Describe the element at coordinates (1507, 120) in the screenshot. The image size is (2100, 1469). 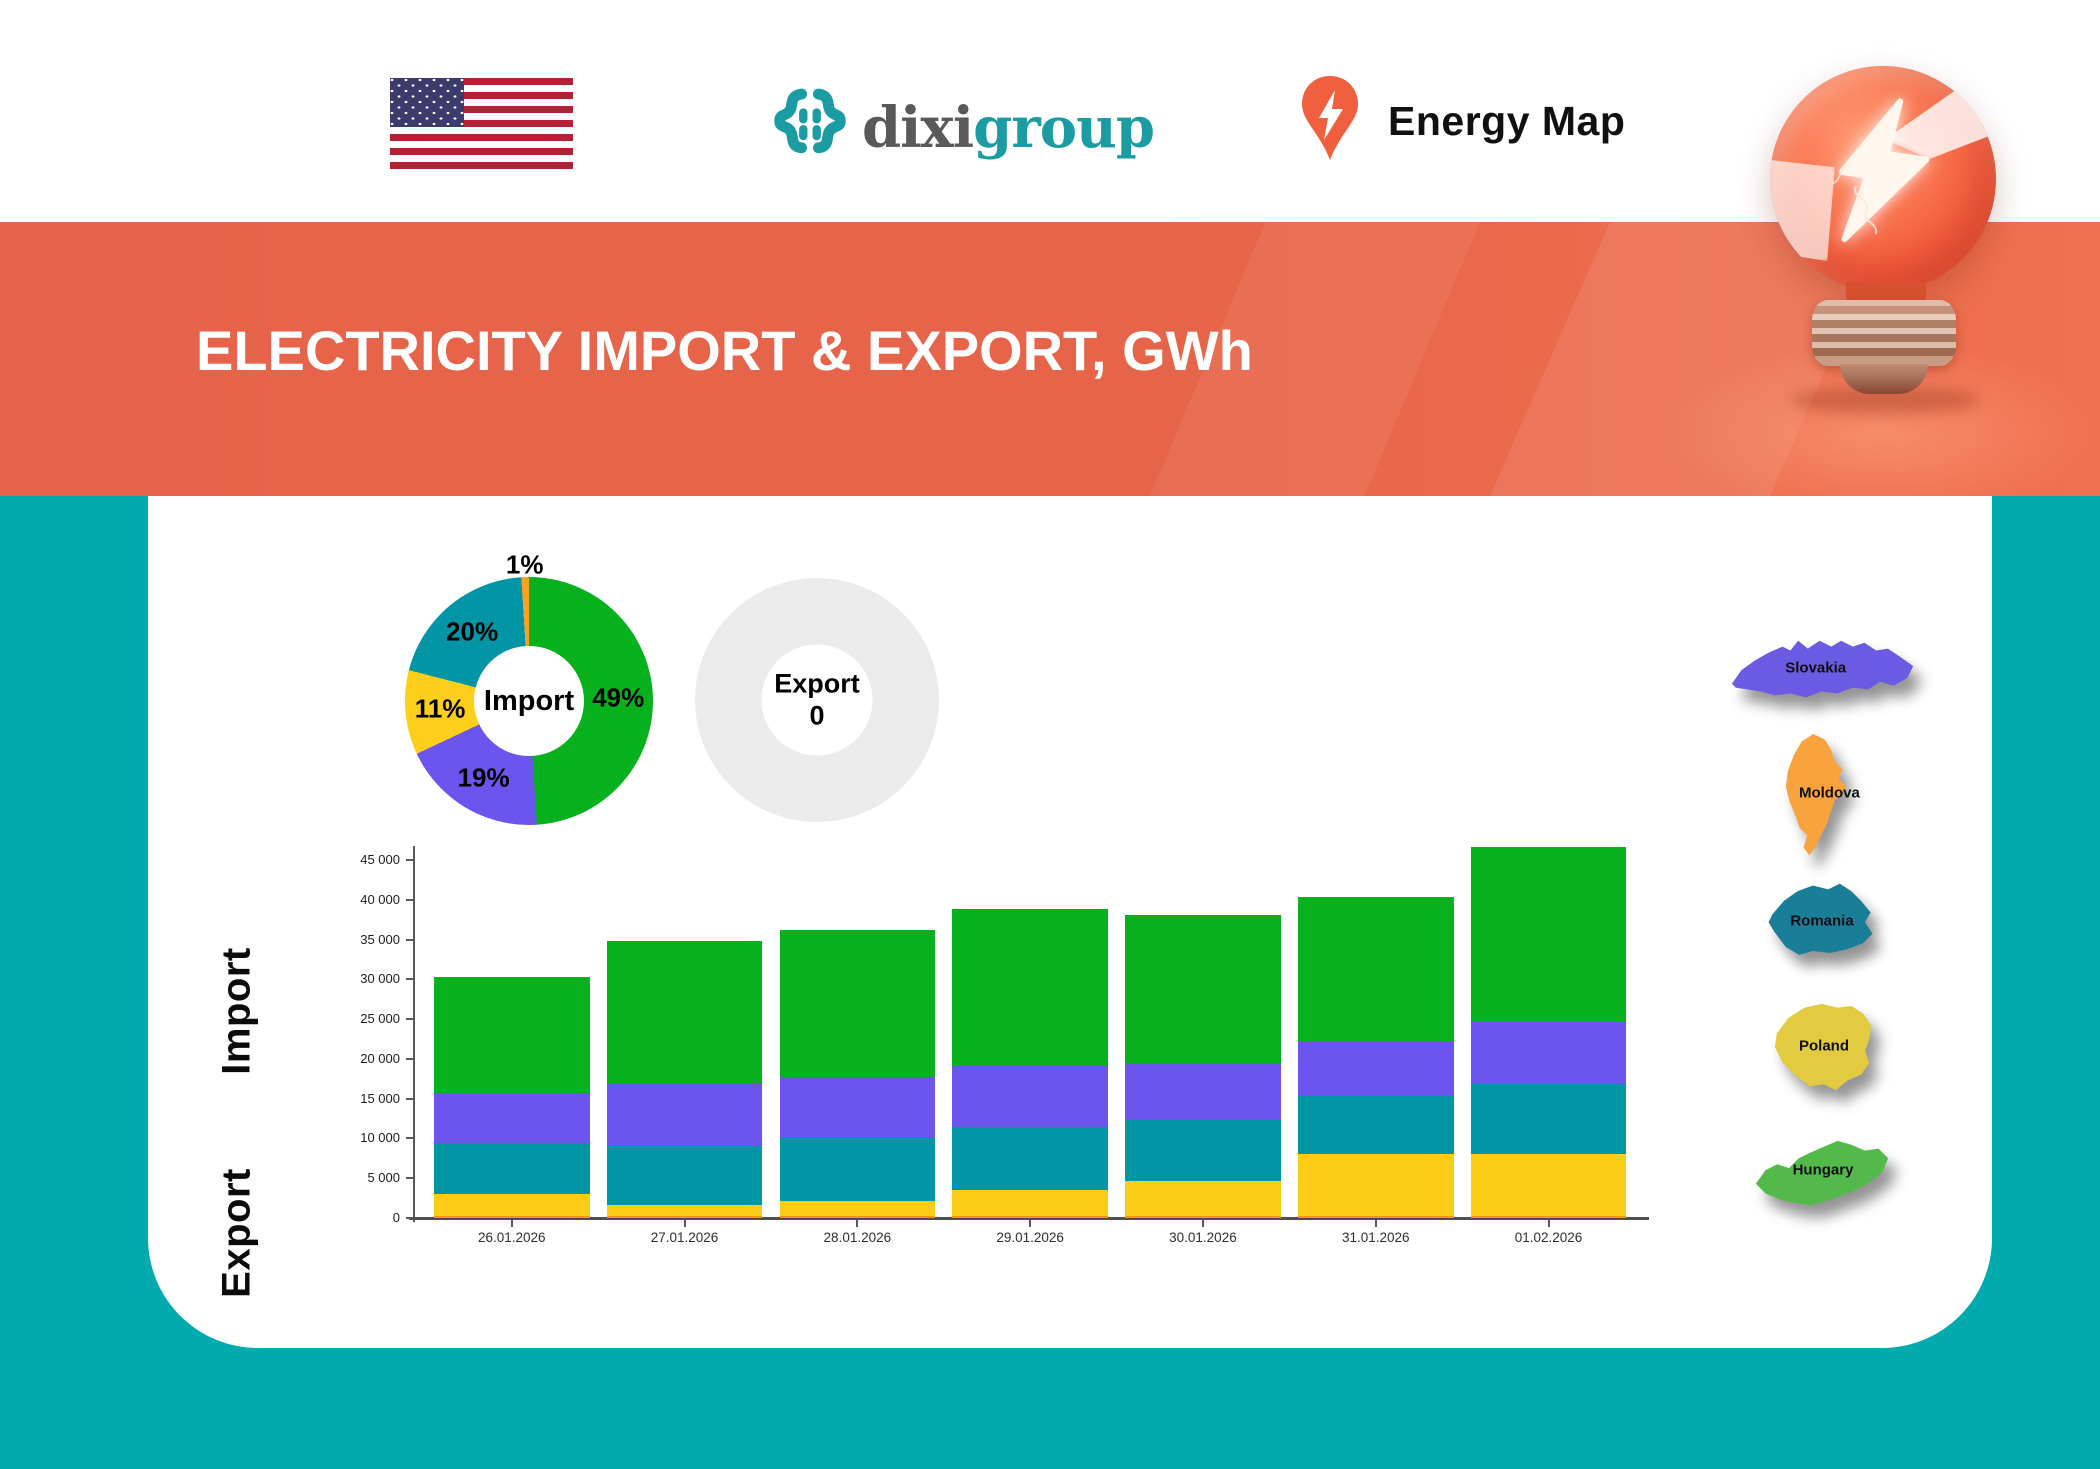
I see `energy-map-label: Energy Map` at that location.